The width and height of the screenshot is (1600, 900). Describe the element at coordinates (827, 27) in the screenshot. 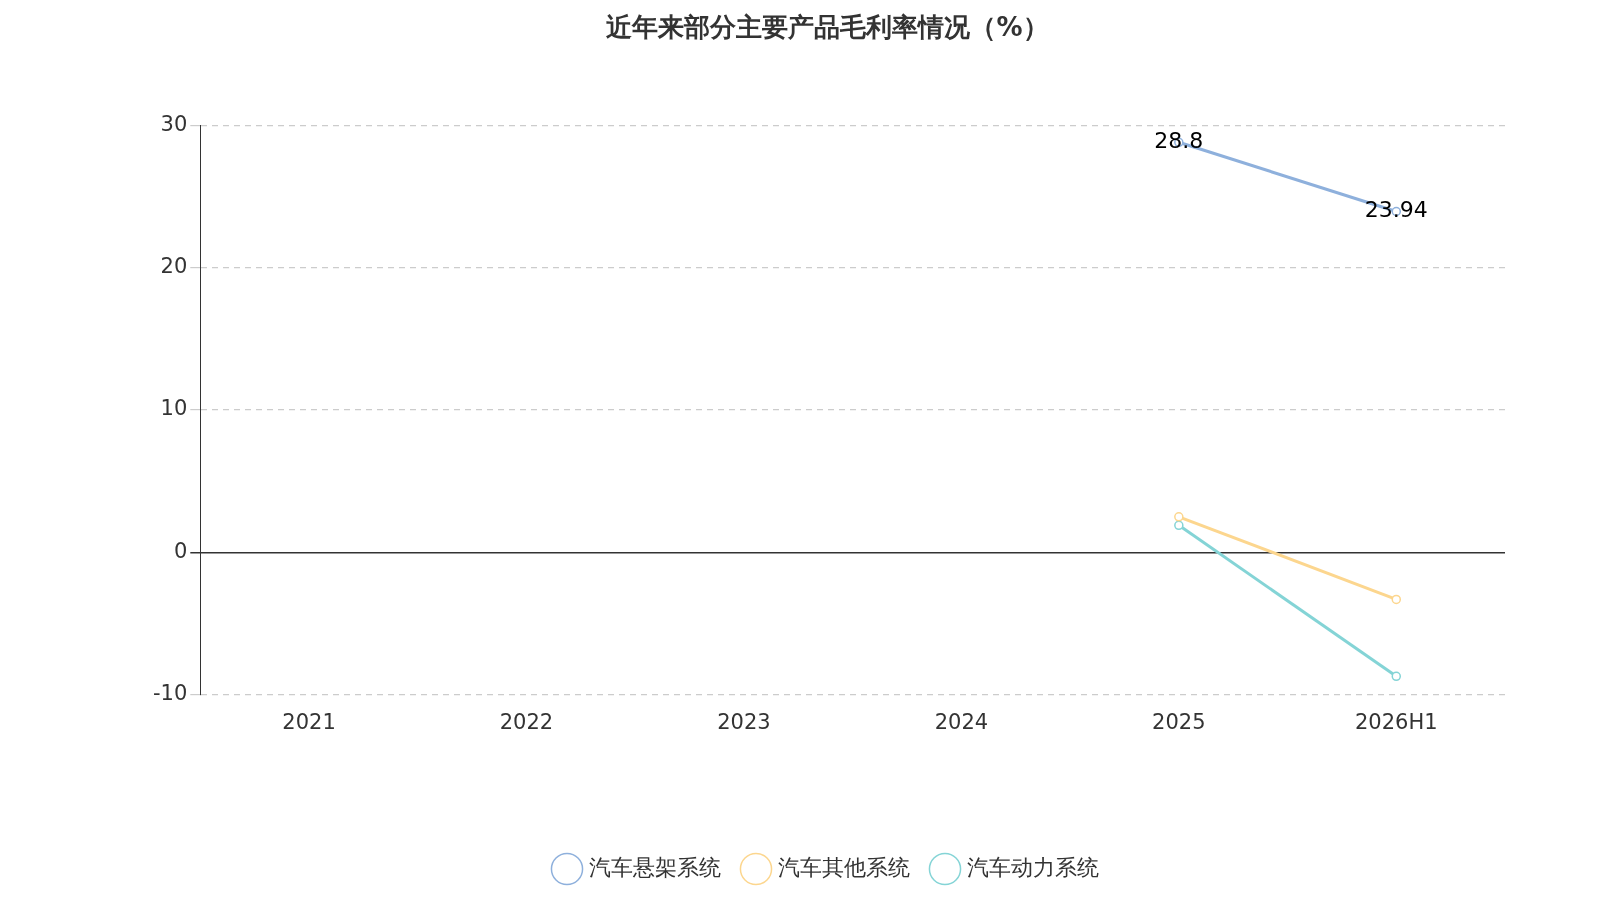

I see `chart-title: 近年来部分主要产品毛利率情况（%）` at that location.